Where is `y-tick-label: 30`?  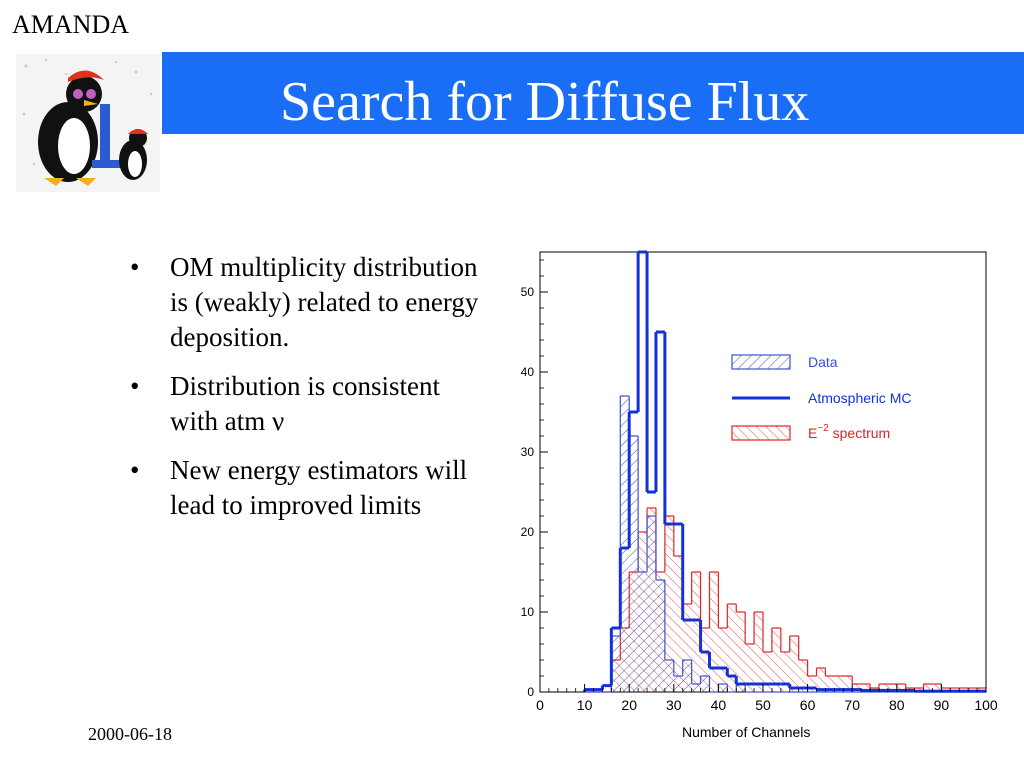
y-tick-label: 30 is located at coordinates (528, 452).